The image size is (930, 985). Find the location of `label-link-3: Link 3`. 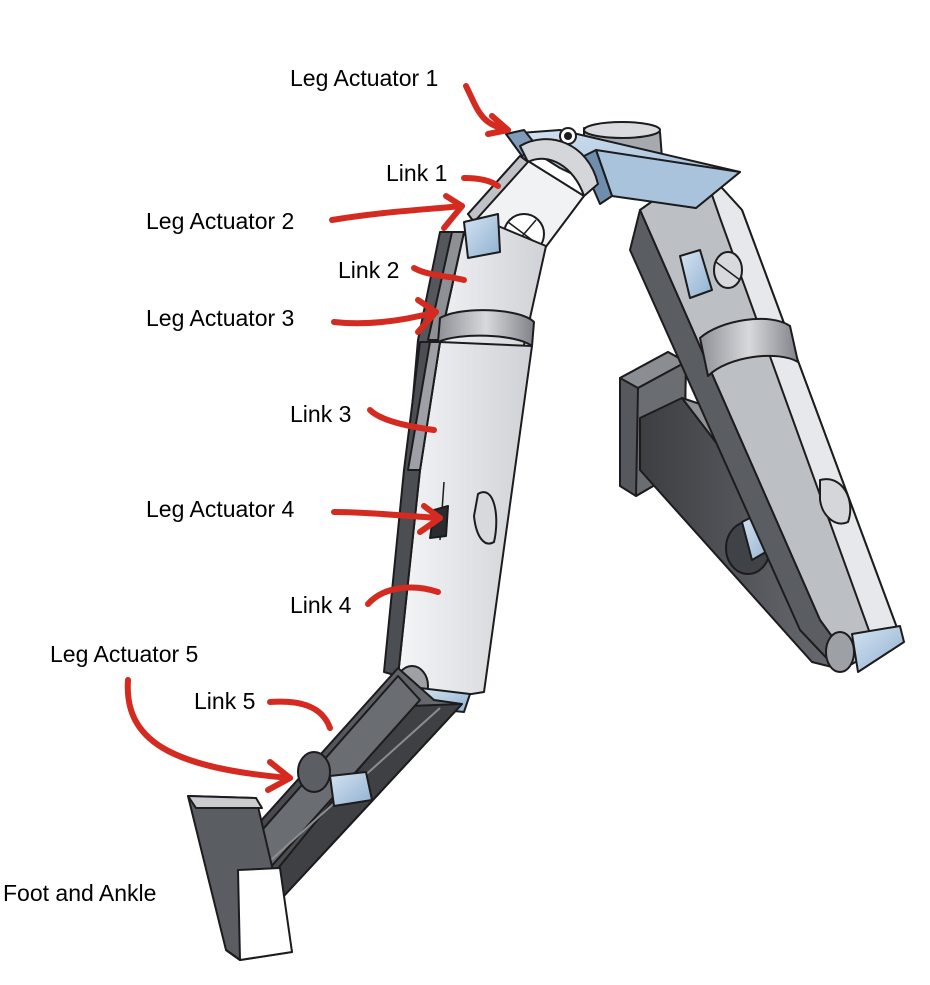

label-link-3: Link 3 is located at coordinates (321, 414).